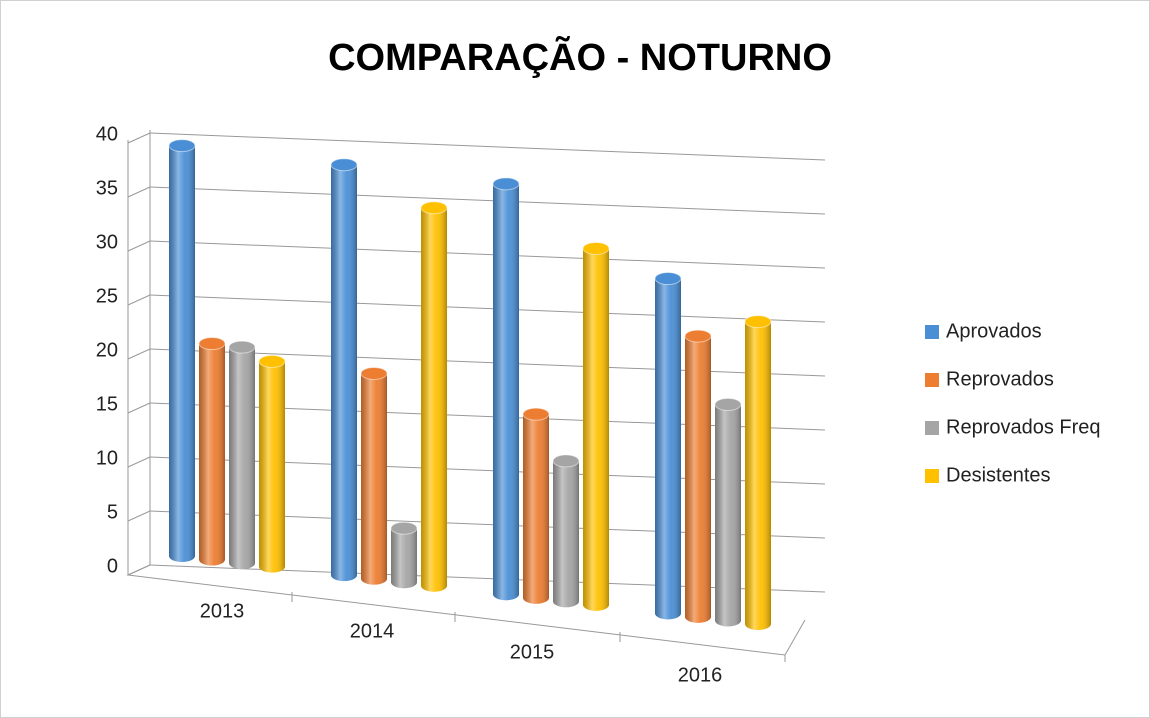 The height and width of the screenshot is (718, 1150). Describe the element at coordinates (532, 652) in the screenshot. I see `x-tick-label: 2015` at that location.